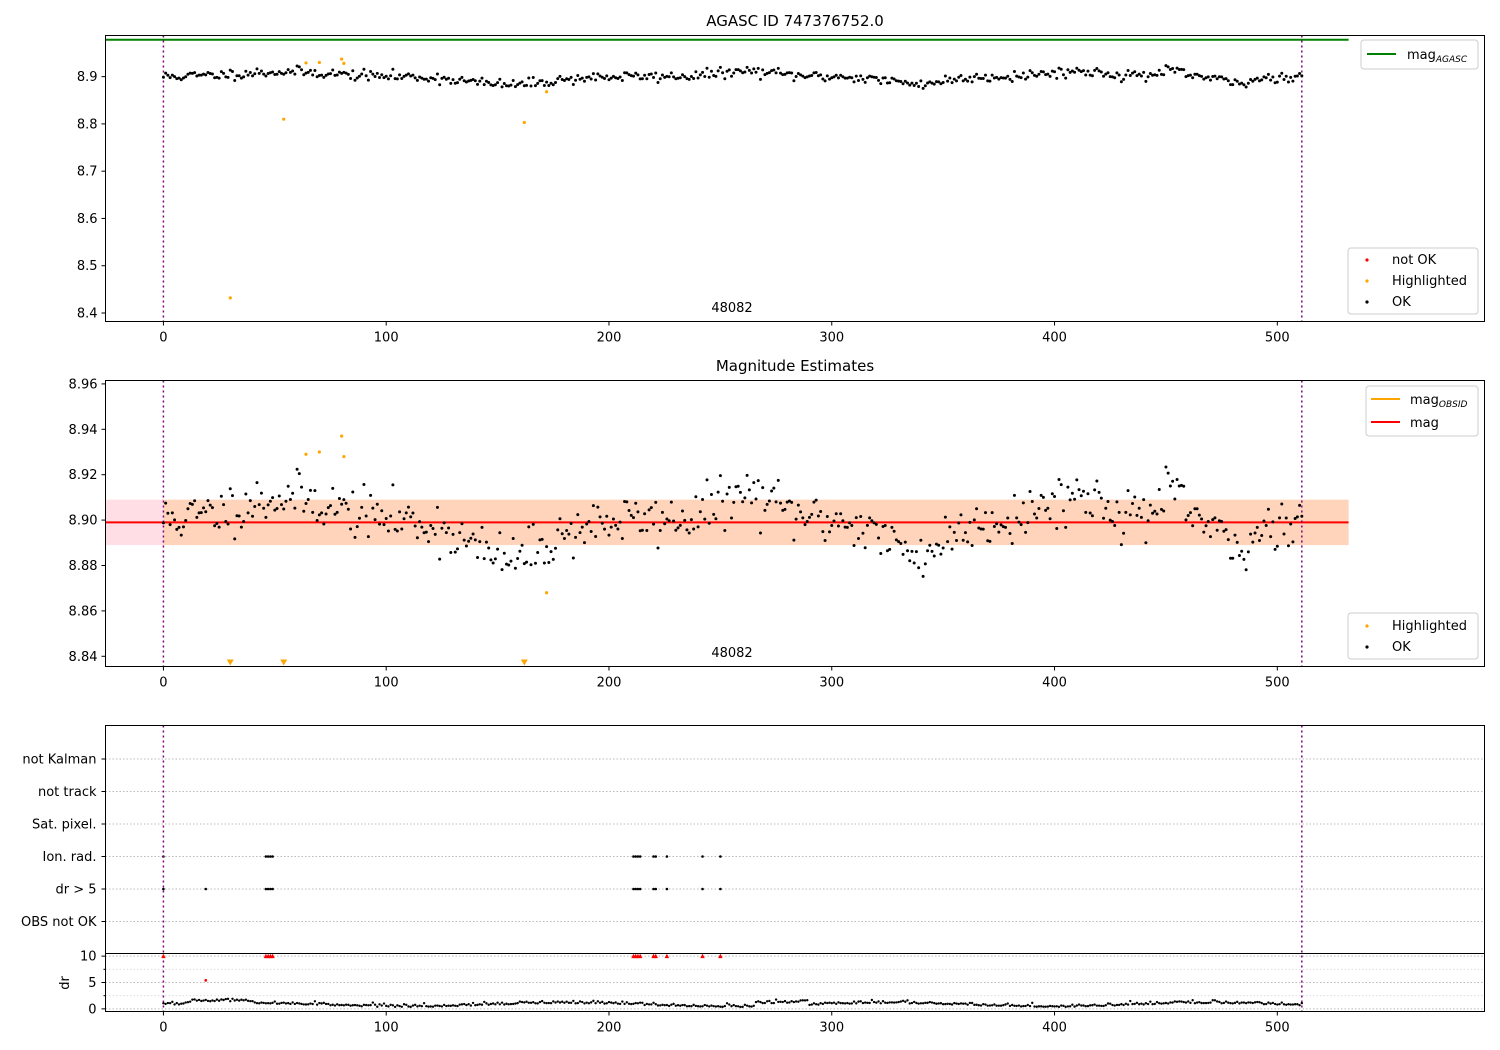  What do you see at coordinates (87, 521) in the screenshot?
I see `panel2-y-axis: 8.848.868.888.908.928.948.96` at bounding box center [87, 521].